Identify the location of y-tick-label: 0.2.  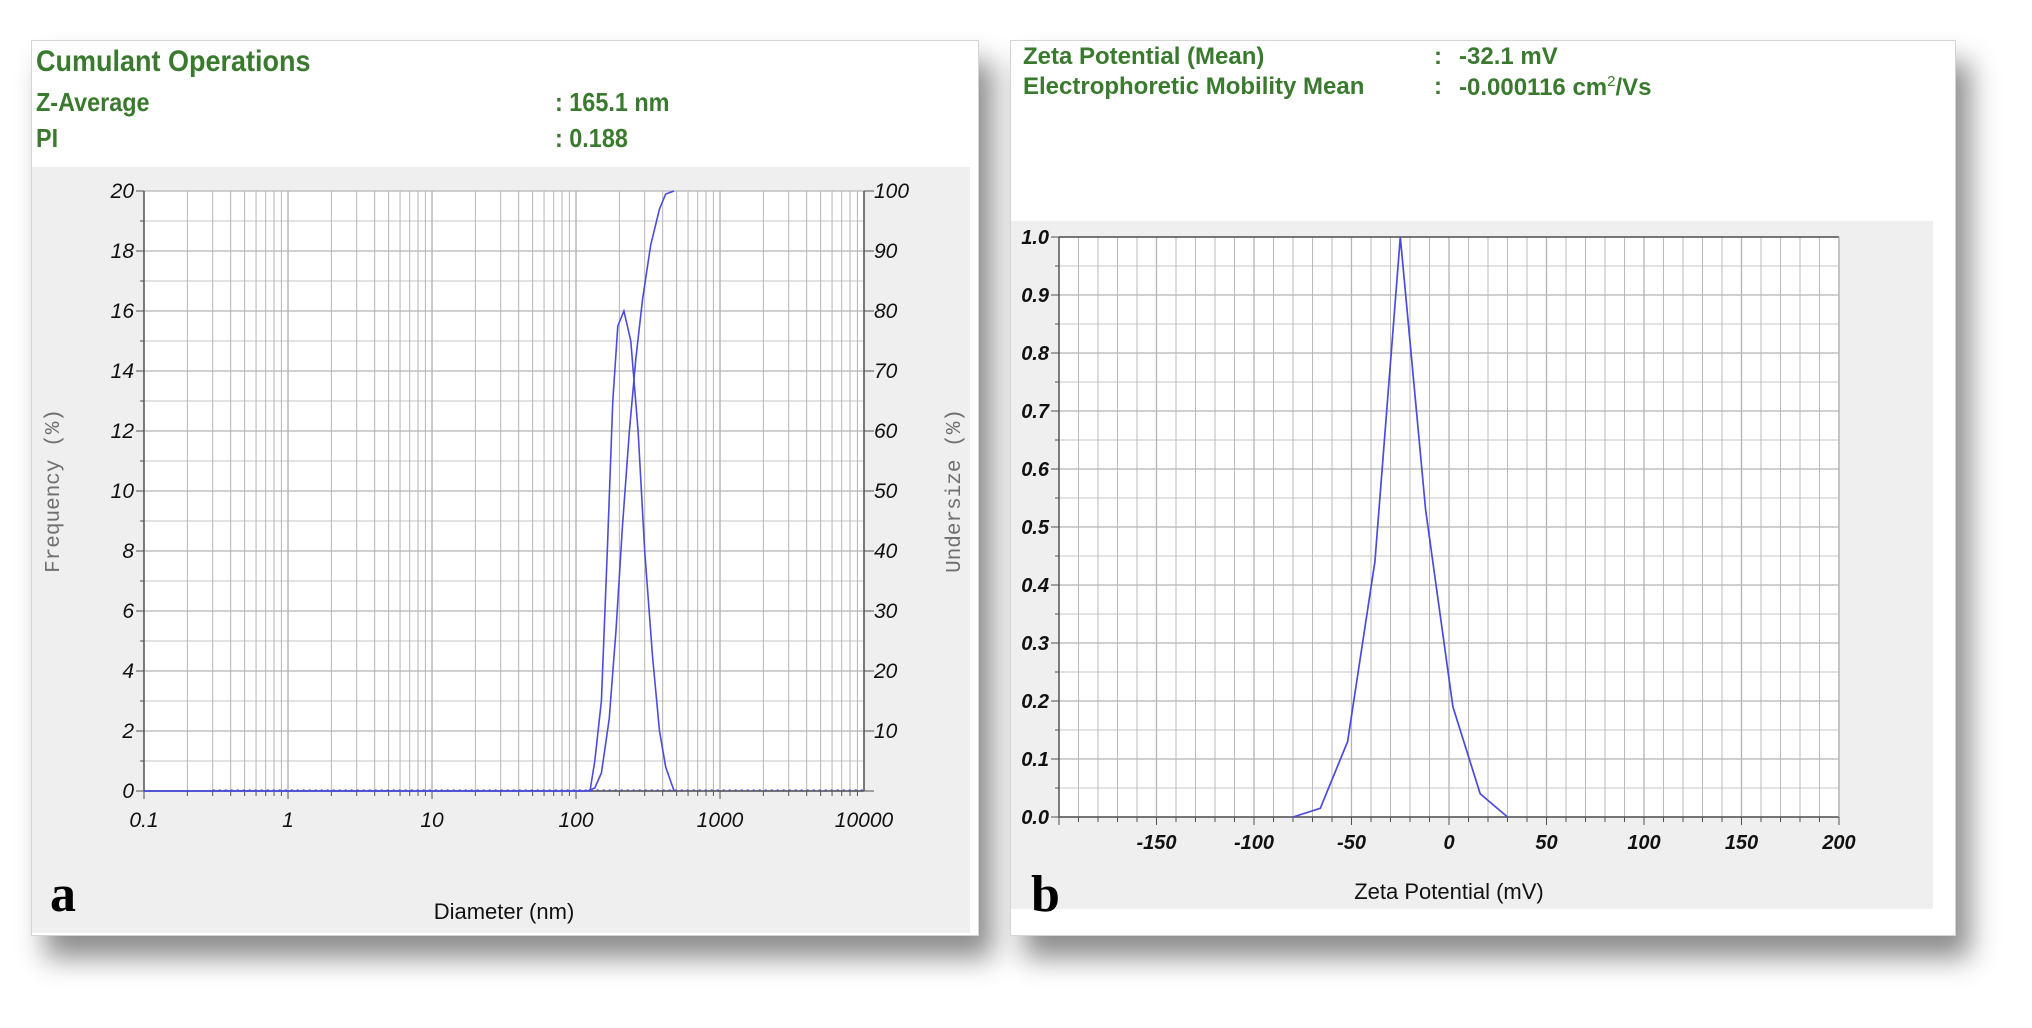
(1035, 702).